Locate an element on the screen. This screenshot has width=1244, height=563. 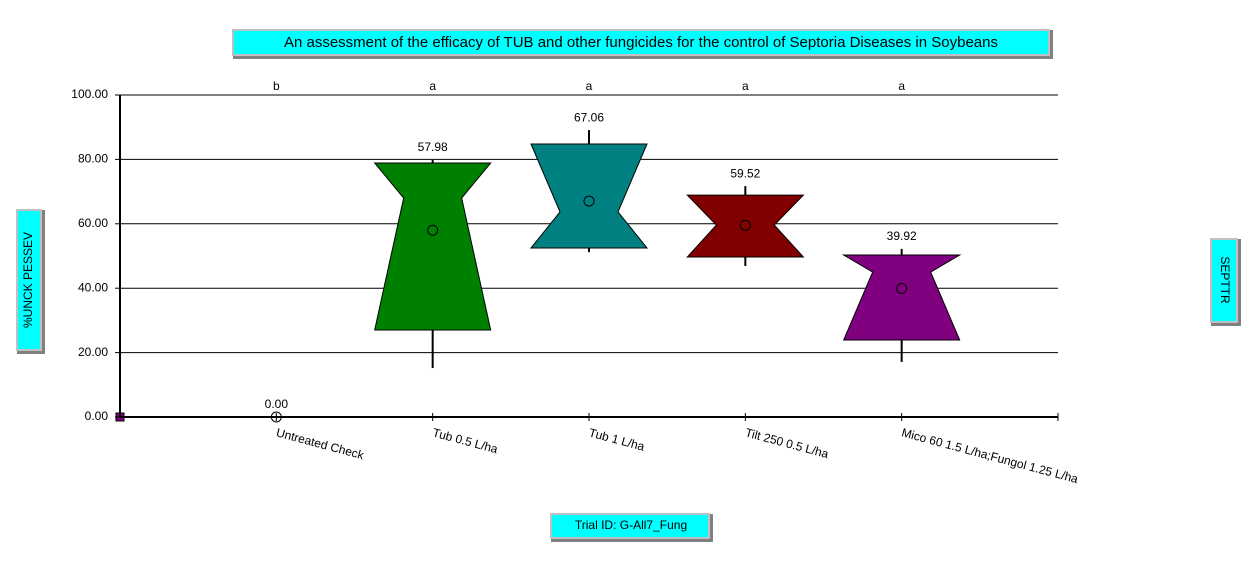
y-tick-label: 0.00 is located at coordinates (97, 416).